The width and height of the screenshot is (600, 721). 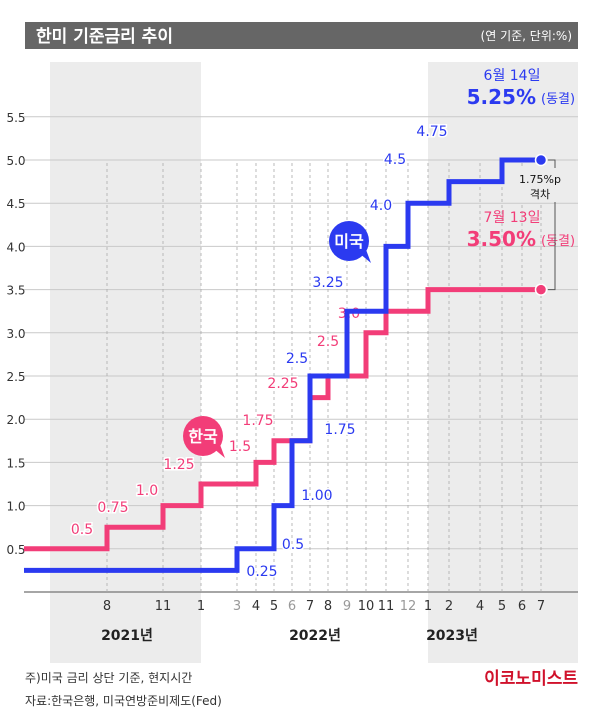 What do you see at coordinates (301, 35) in the screenshot?
I see `header-bar` at bounding box center [301, 35].